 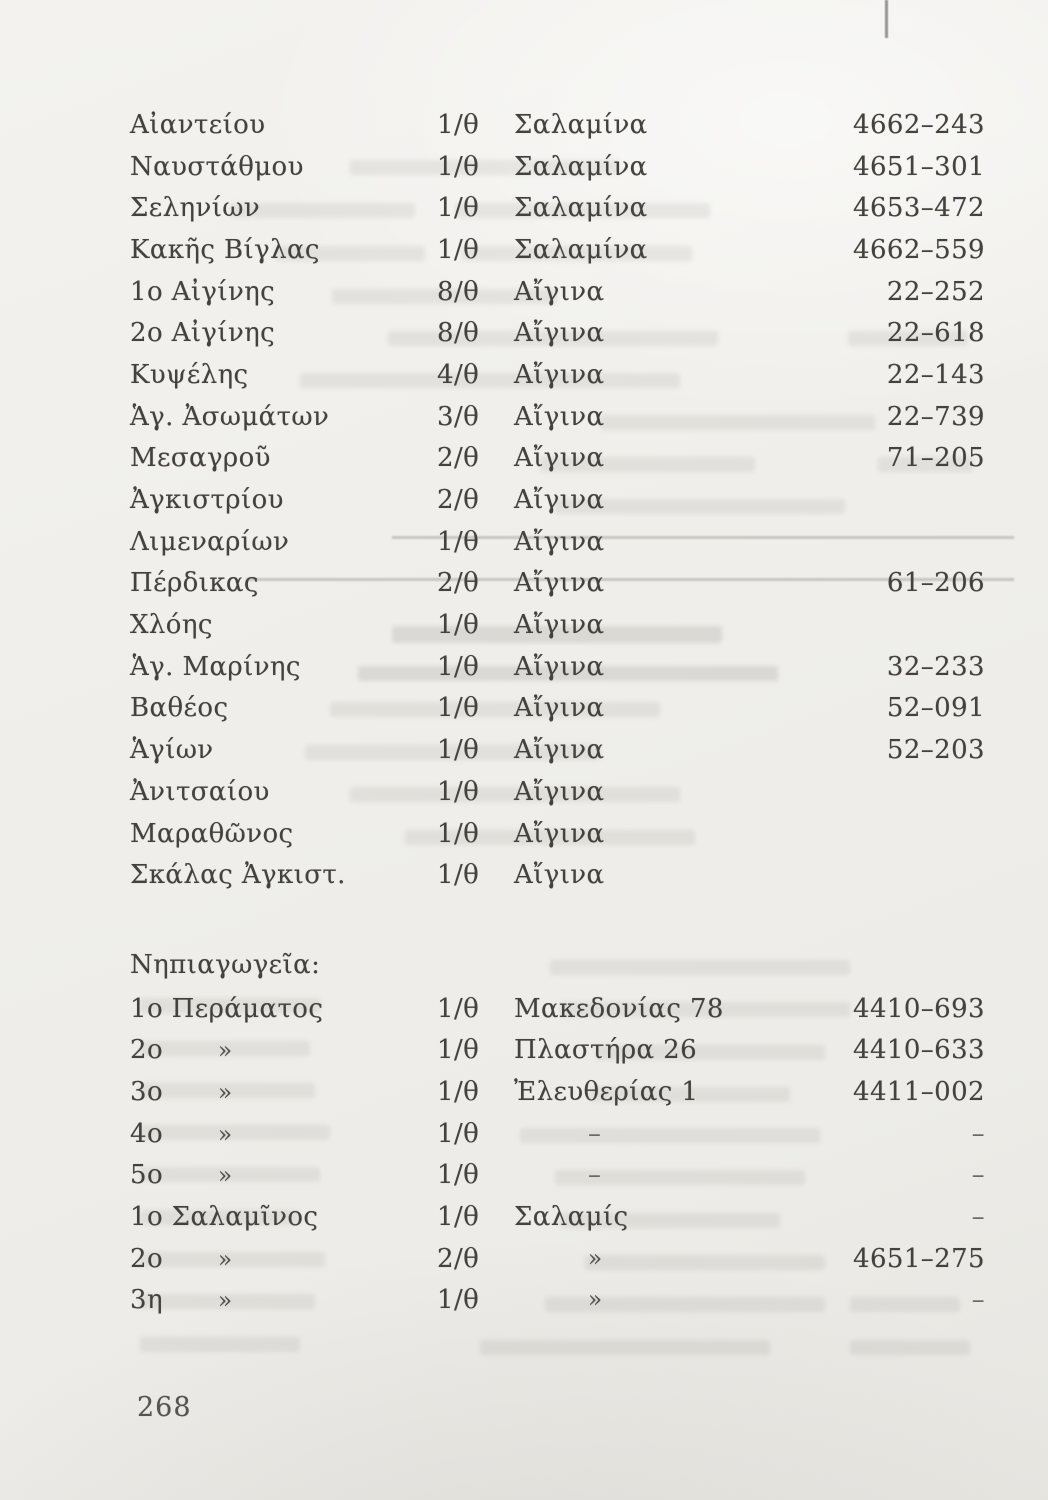 I want to click on phone-number: 71–205, so click(x=935, y=458).